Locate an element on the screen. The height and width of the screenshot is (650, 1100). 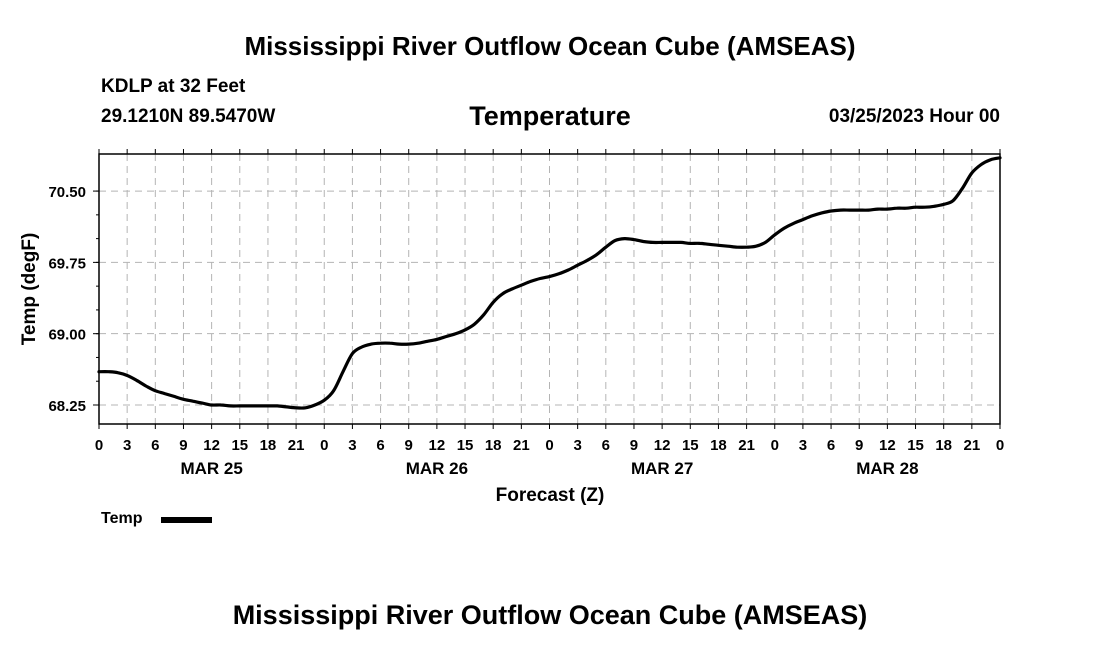
chart-subtitle: Temperature is located at coordinates (550, 116).